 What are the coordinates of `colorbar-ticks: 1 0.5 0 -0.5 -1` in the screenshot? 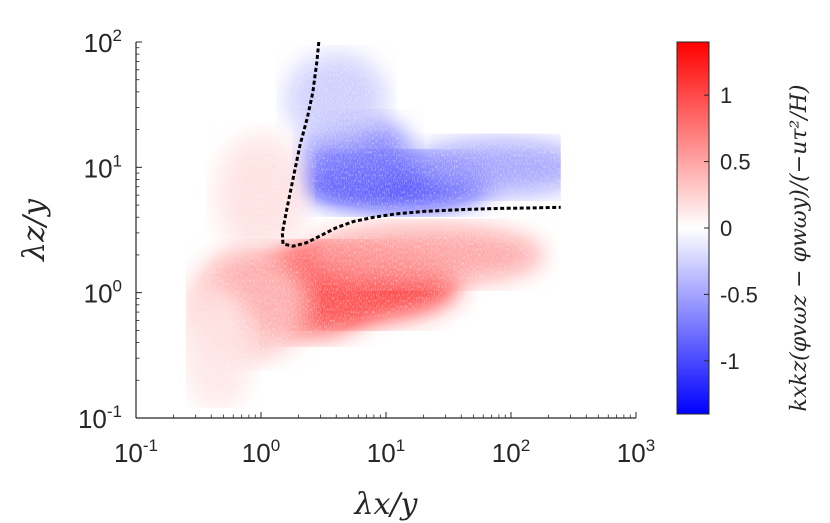 It's located at (731, 228).